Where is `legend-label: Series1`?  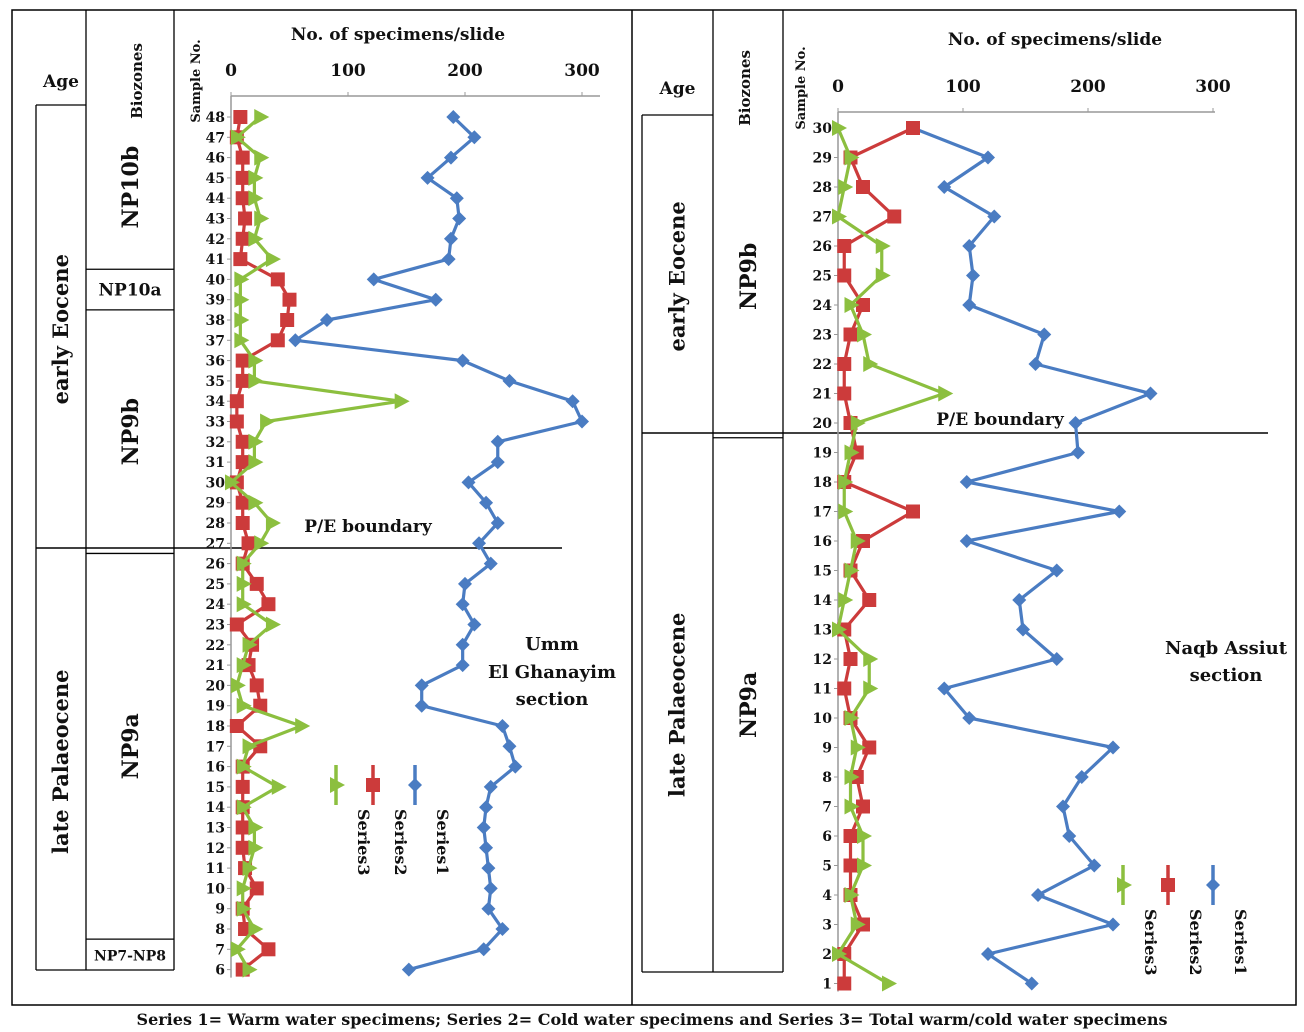
legend-label: Series1 is located at coordinates (442, 842).